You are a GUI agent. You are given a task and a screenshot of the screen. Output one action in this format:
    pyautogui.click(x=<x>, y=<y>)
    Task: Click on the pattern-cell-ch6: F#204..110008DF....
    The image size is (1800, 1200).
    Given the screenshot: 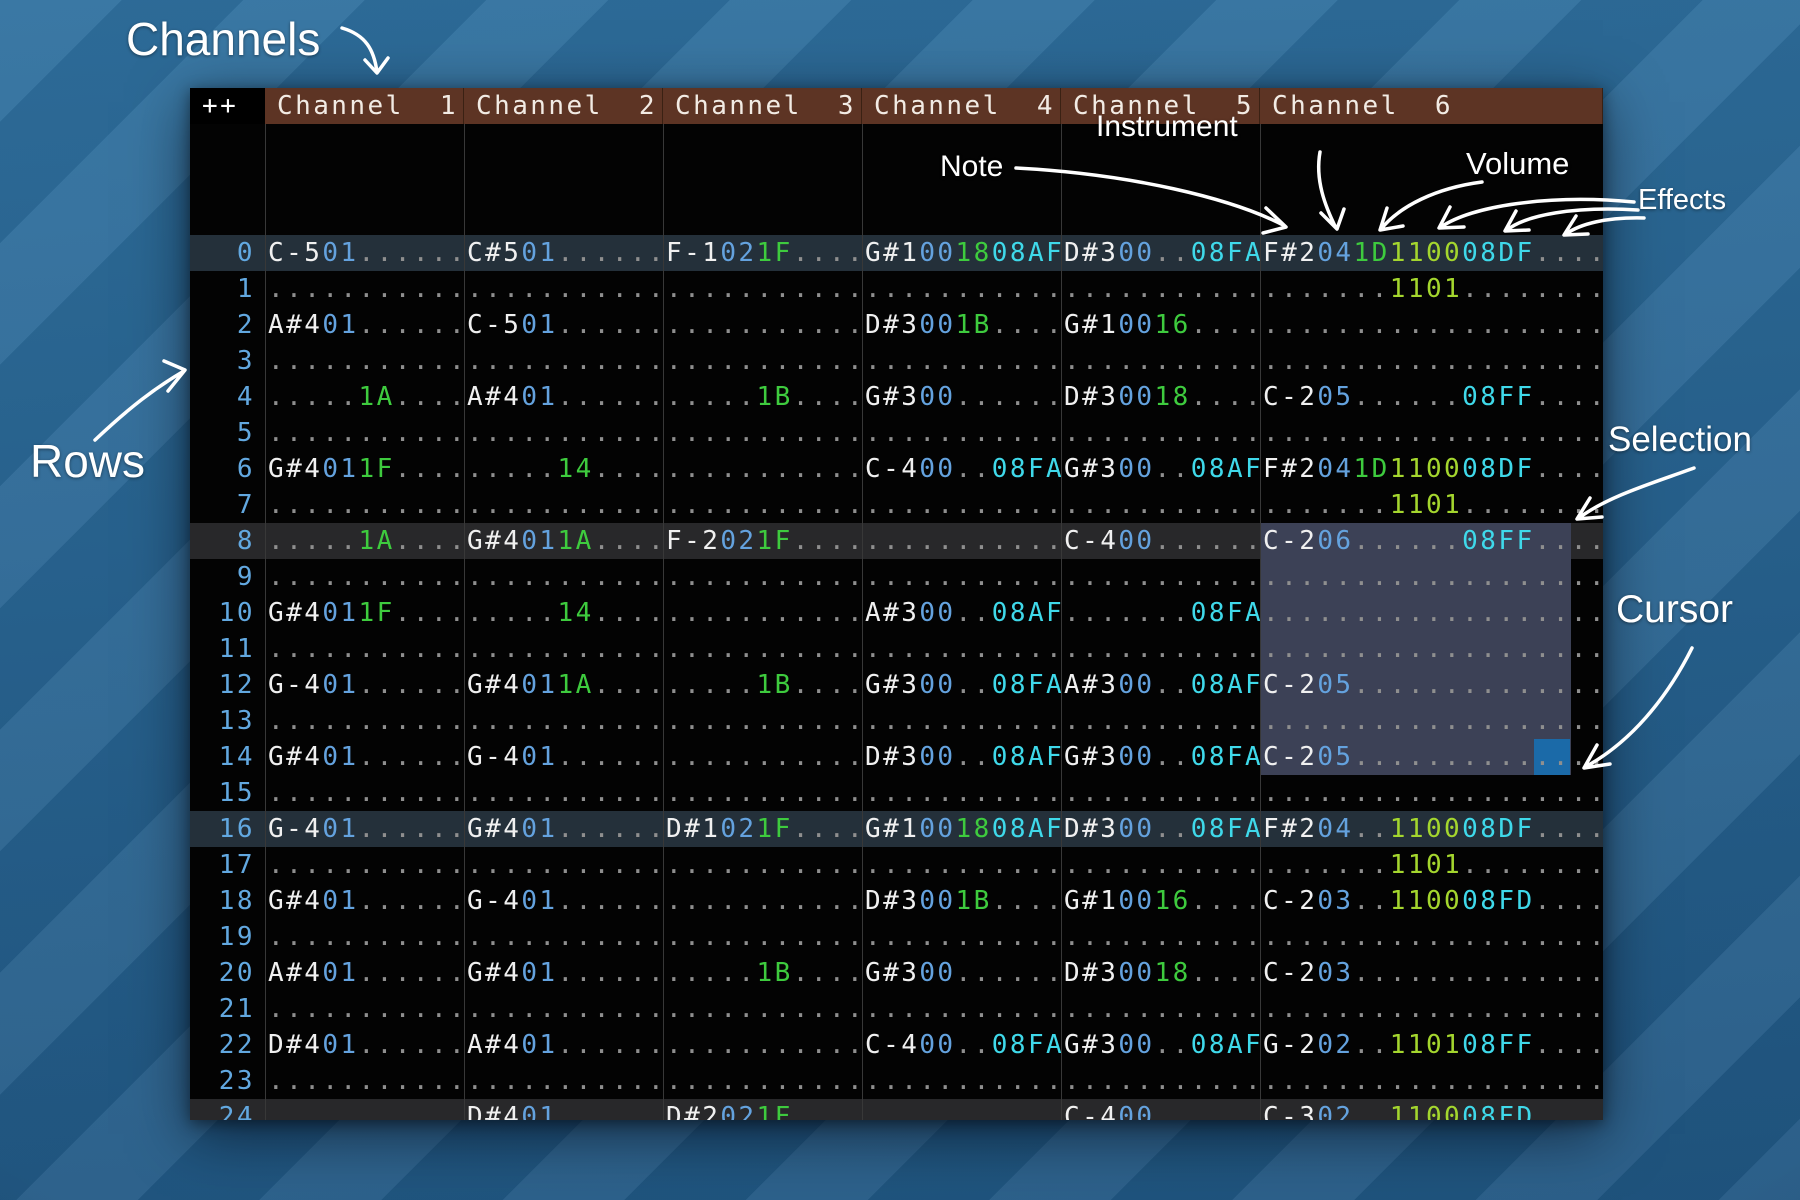 What is the action you would take?
    pyautogui.click(x=1431, y=829)
    